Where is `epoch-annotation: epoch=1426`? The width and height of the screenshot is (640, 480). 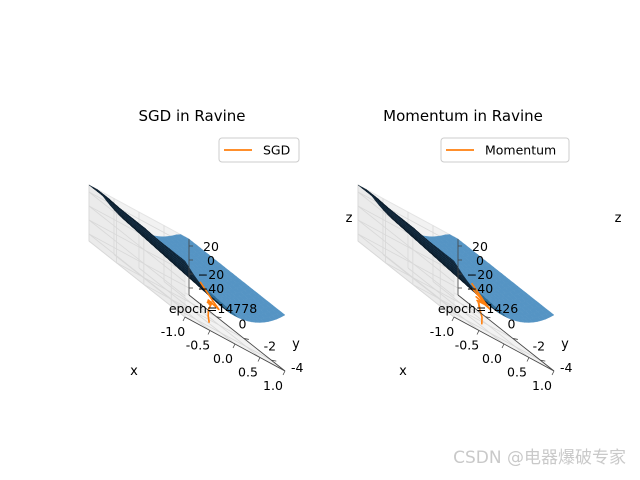 epoch-annotation: epoch=1426 is located at coordinates (478, 308).